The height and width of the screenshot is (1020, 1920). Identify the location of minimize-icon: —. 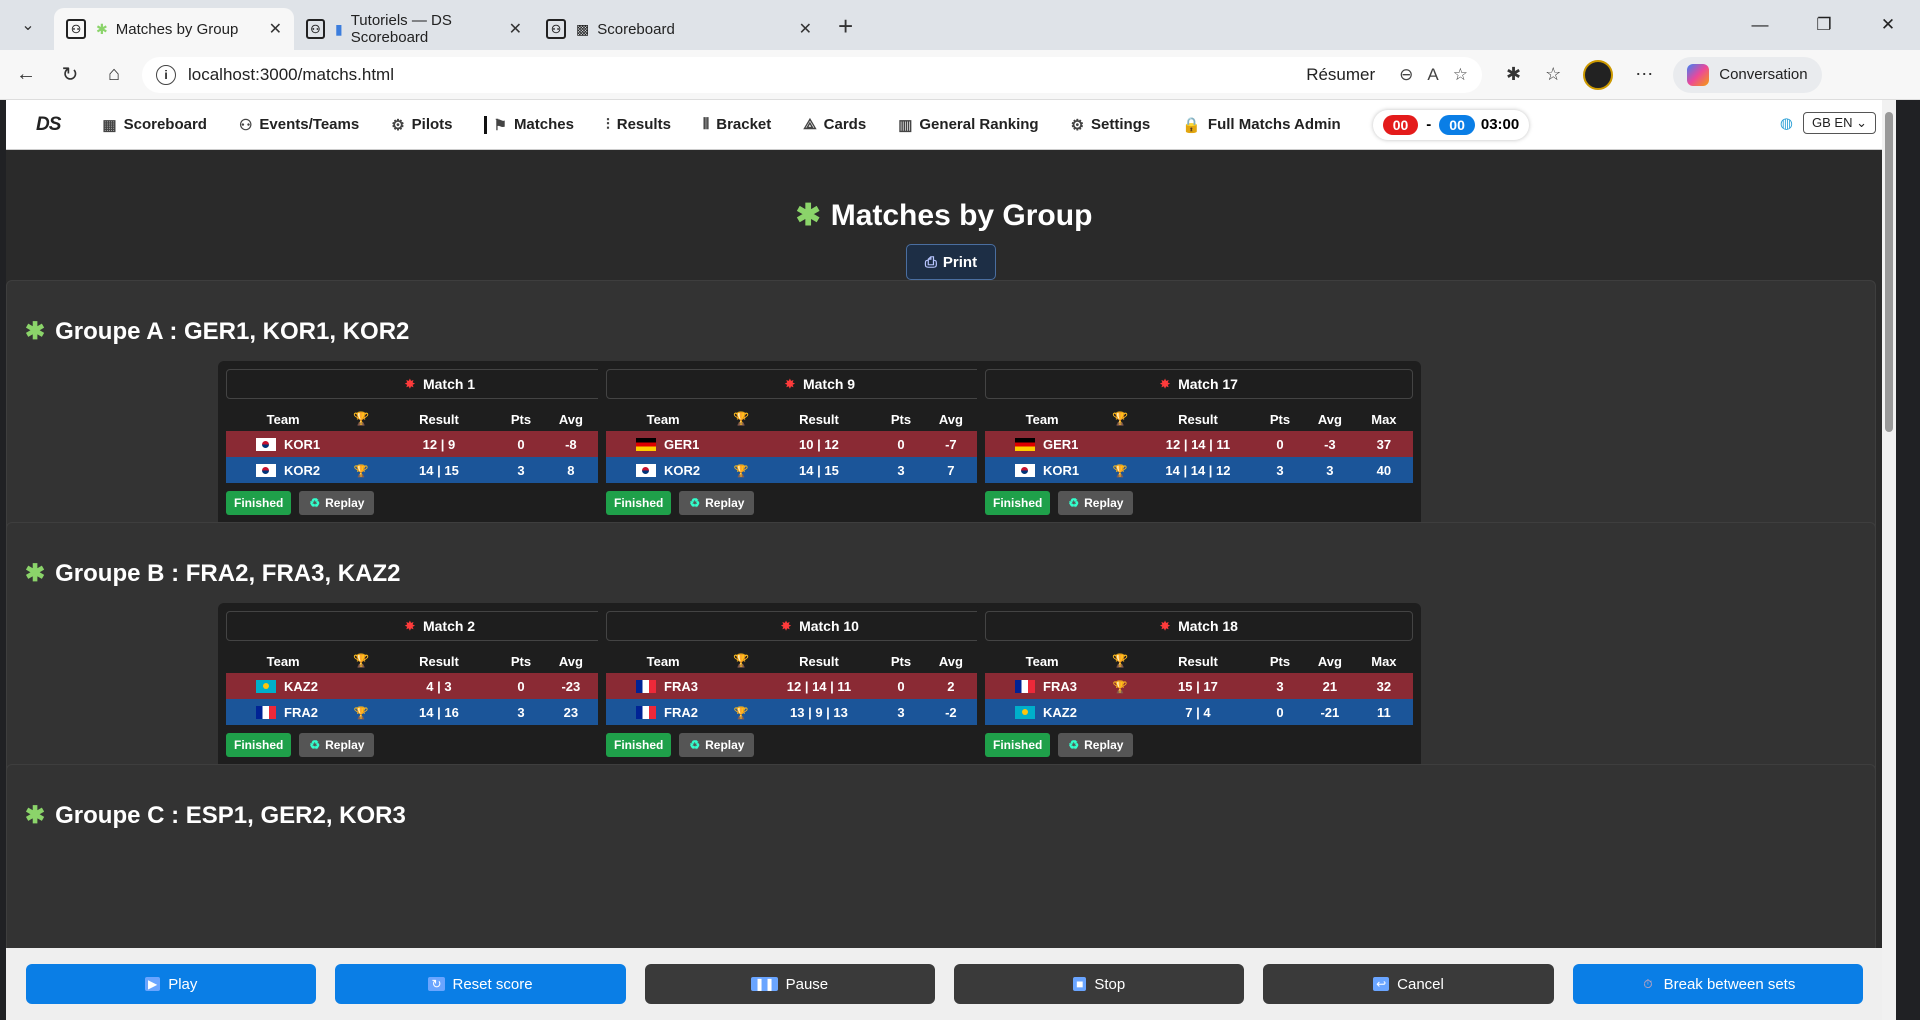
(1760, 24).